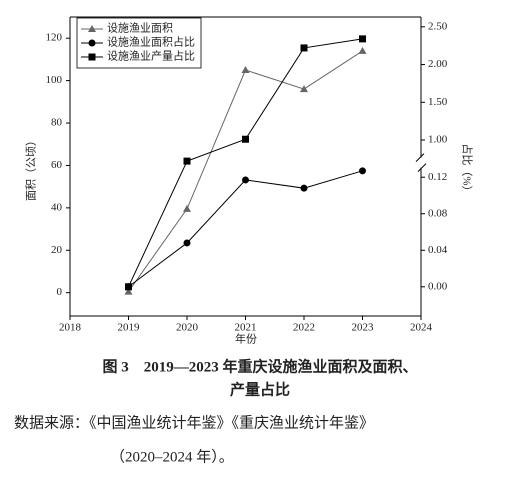 The height and width of the screenshot is (483, 519). I want to click on y-axis-label: 面积（公顷）, so click(31, 168).